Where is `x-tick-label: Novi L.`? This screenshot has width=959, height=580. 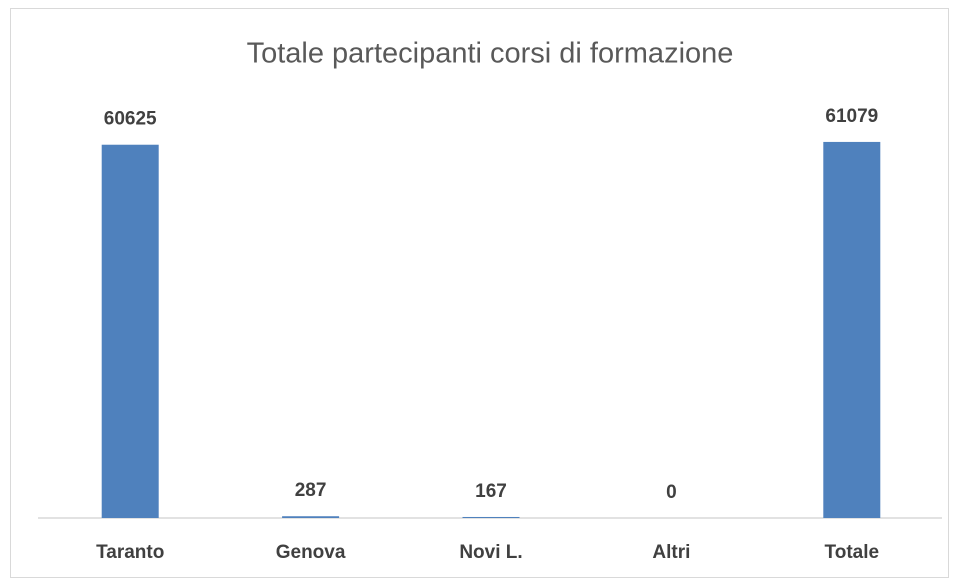 x-tick-label: Novi L. is located at coordinates (490, 552).